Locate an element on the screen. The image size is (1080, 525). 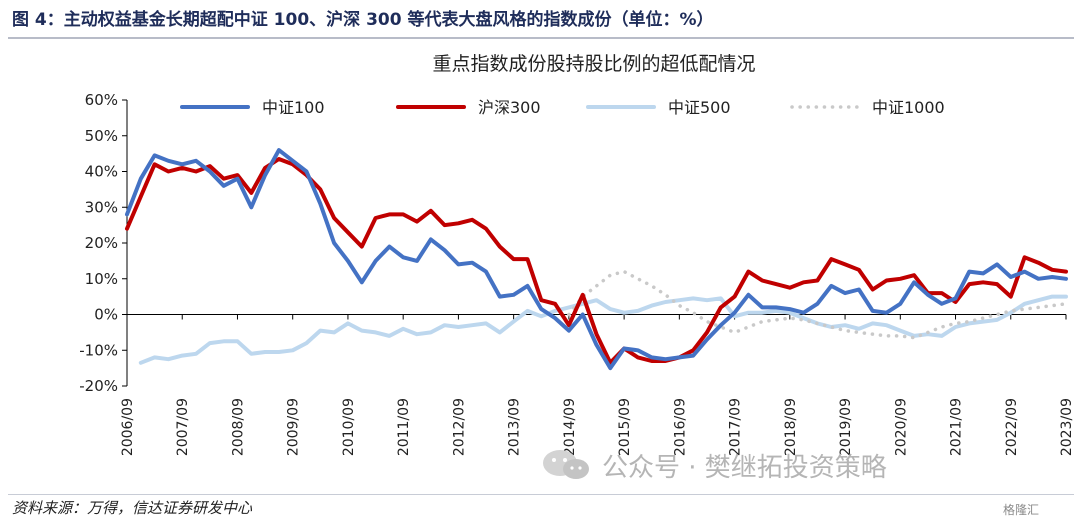
legend: 中证100 沪深300 中证500 中证1000 is located at coordinates (562, 107).